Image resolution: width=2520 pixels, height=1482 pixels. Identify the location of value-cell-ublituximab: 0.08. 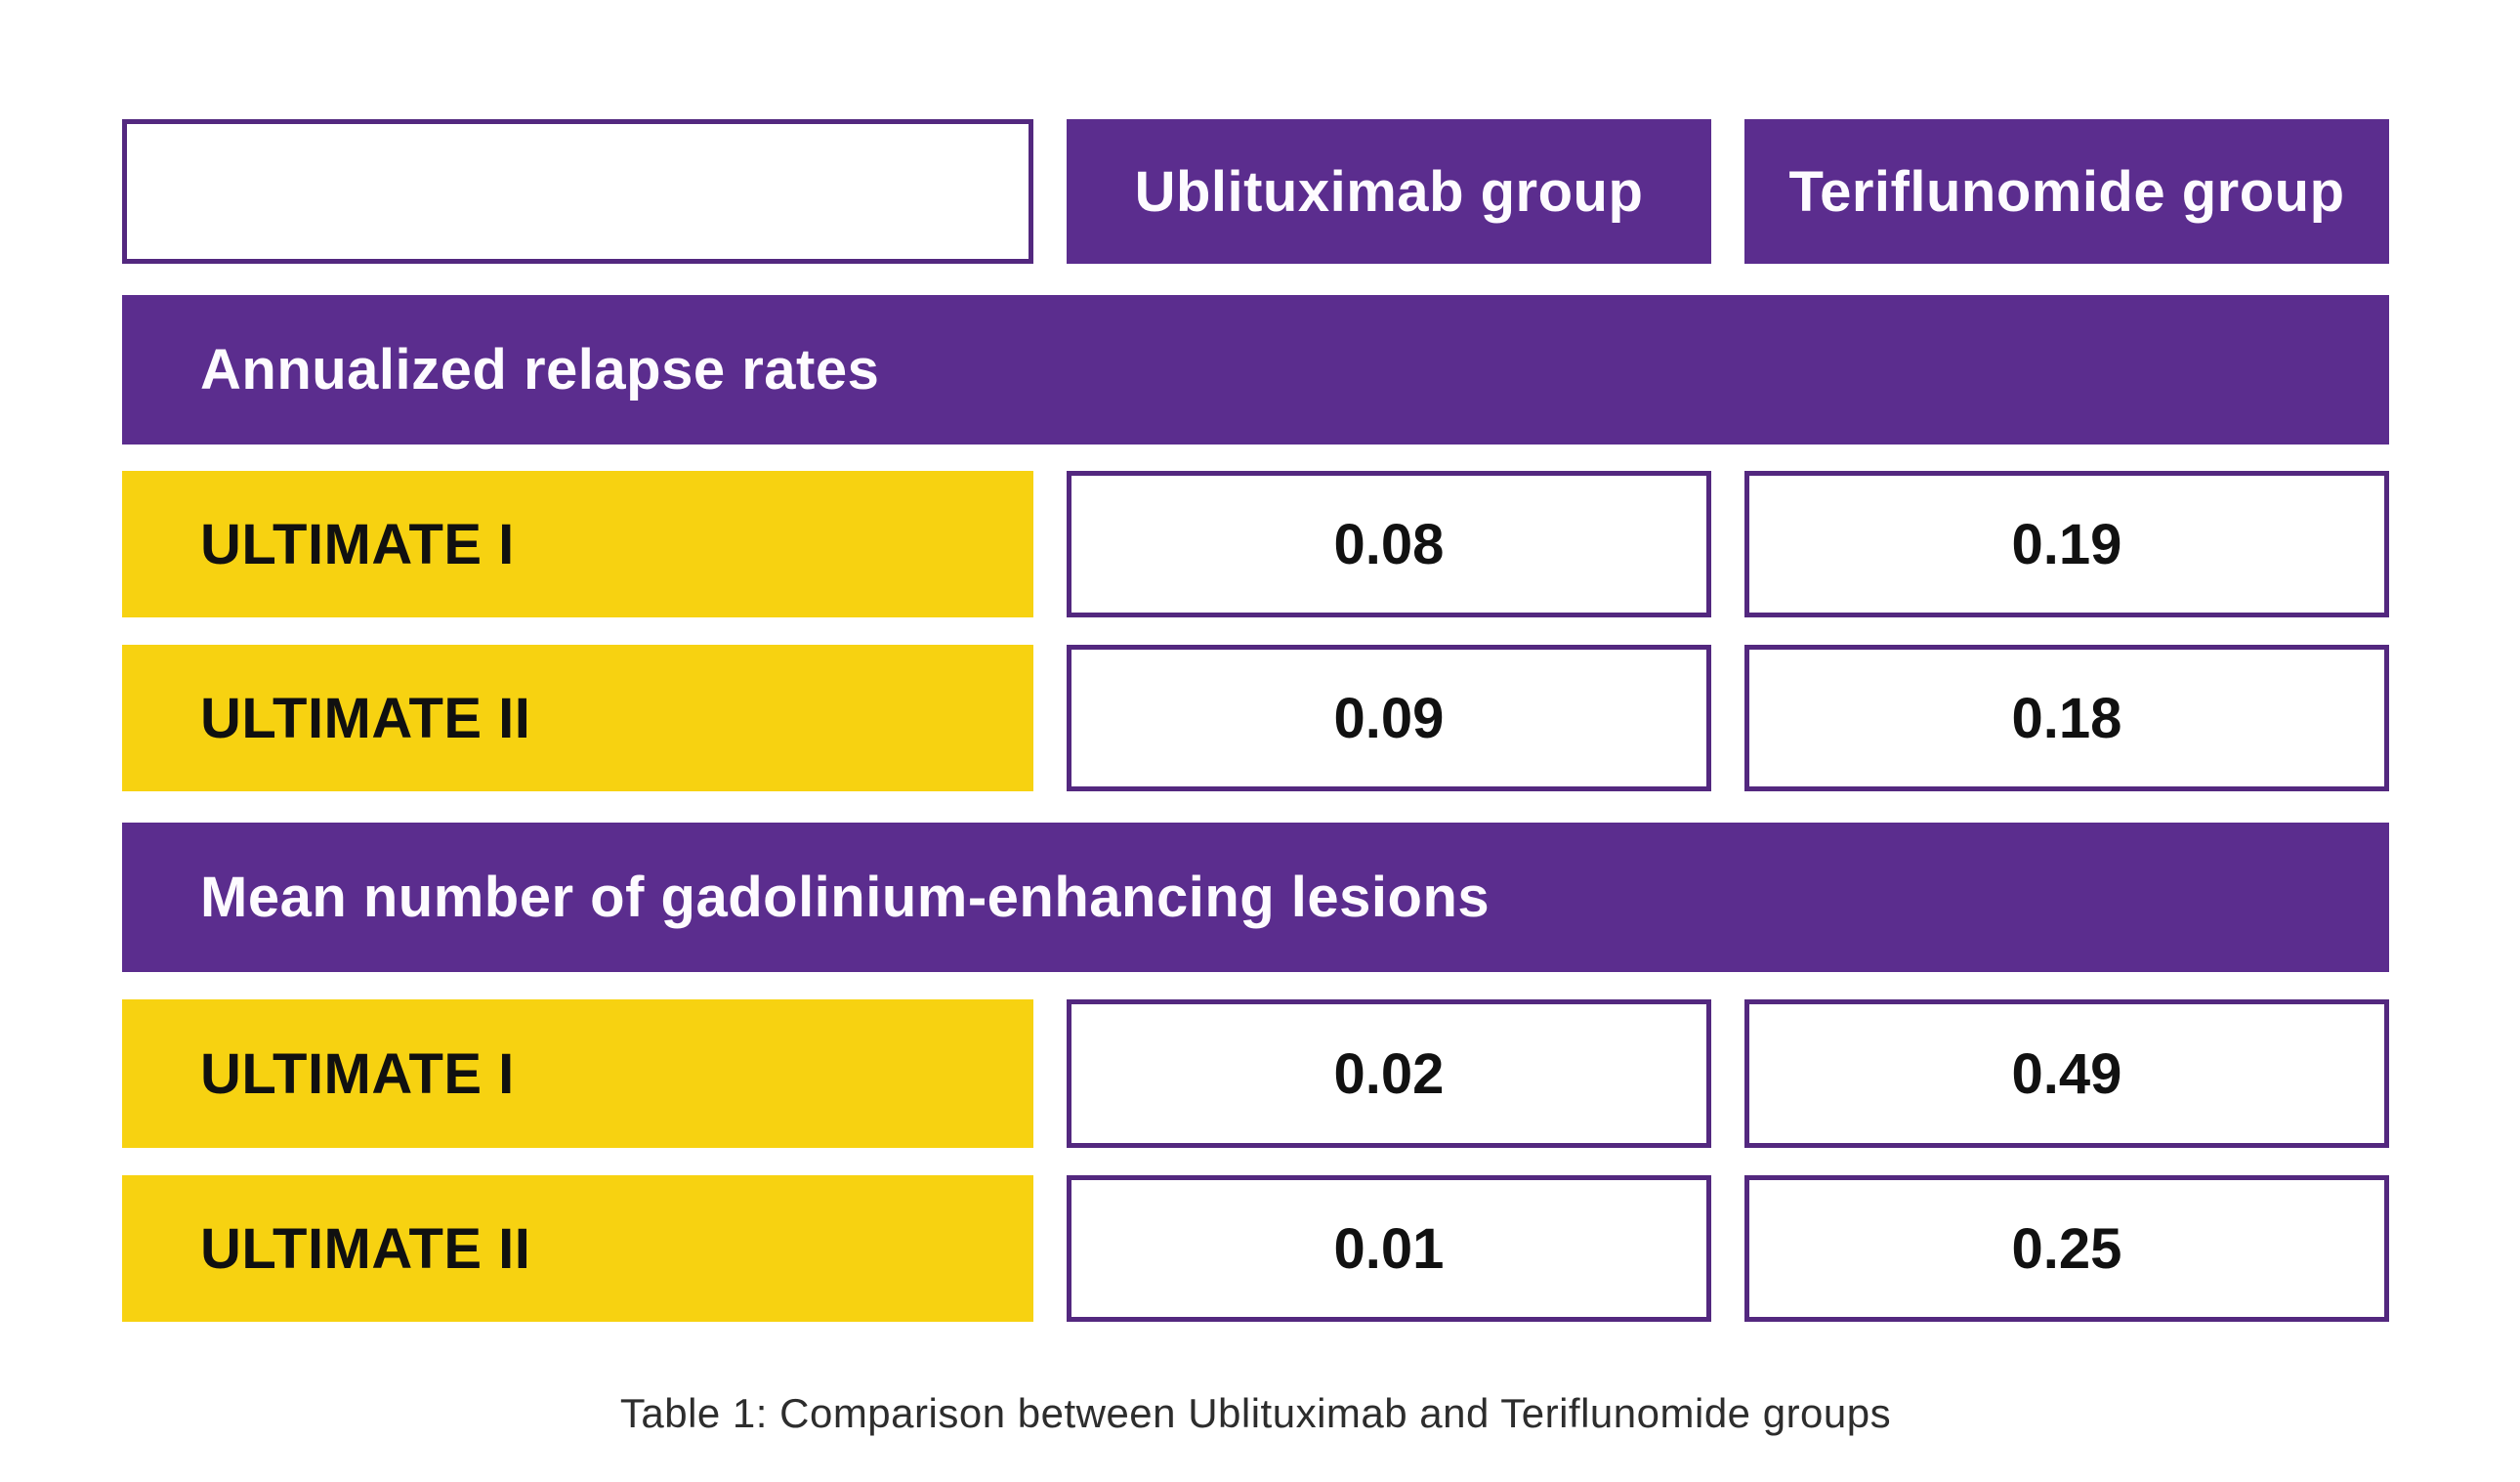
(1389, 544).